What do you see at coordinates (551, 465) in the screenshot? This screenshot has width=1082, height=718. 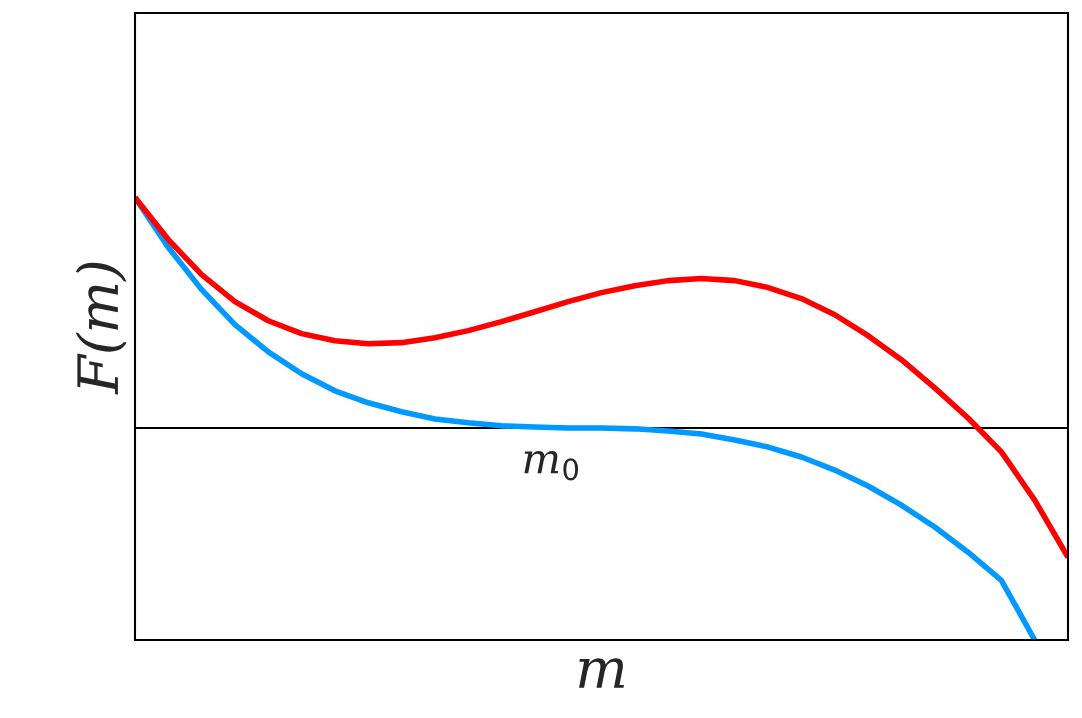 I see `annotation: m$_{0}$` at bounding box center [551, 465].